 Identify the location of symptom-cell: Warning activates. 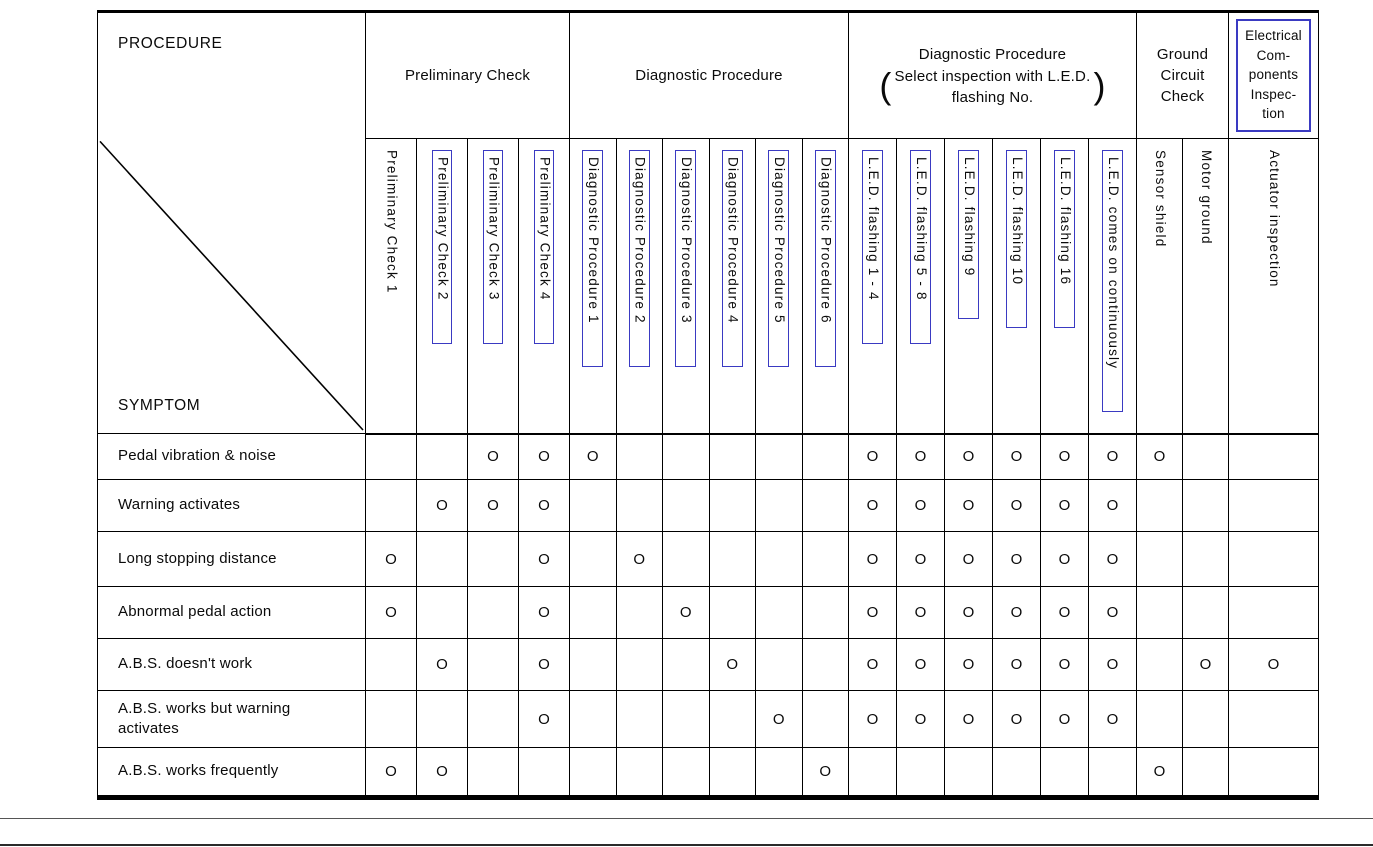
(231, 505).